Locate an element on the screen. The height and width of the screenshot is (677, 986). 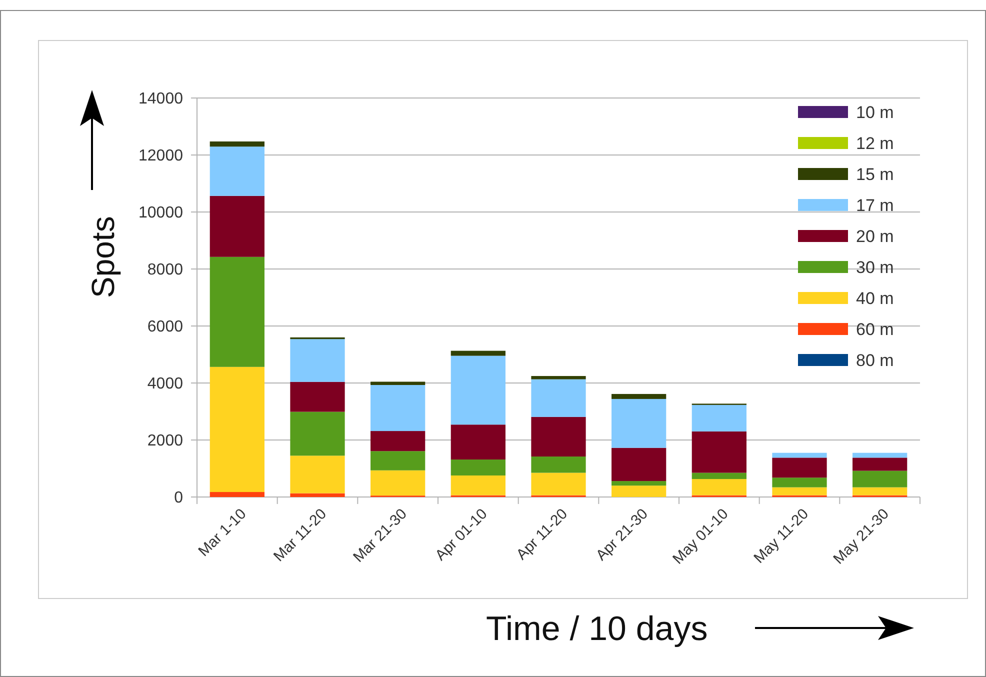
legend-label: 40 m is located at coordinates (875, 298).